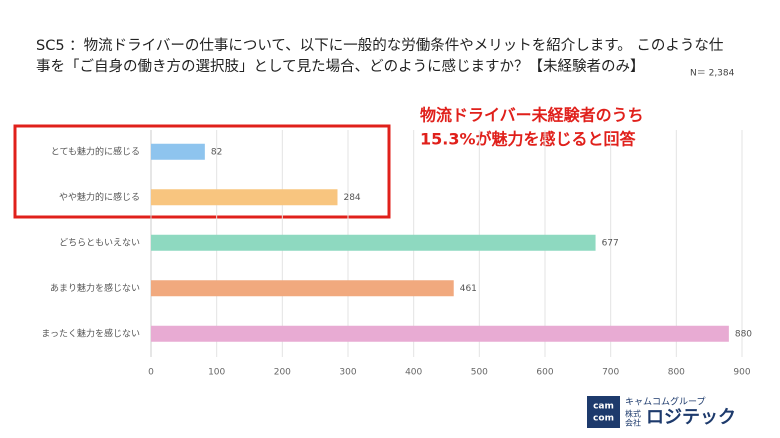 This screenshot has height=438, width=780. Describe the element at coordinates (544, 373) in the screenshot. I see `x-tick-label: 600` at that location.